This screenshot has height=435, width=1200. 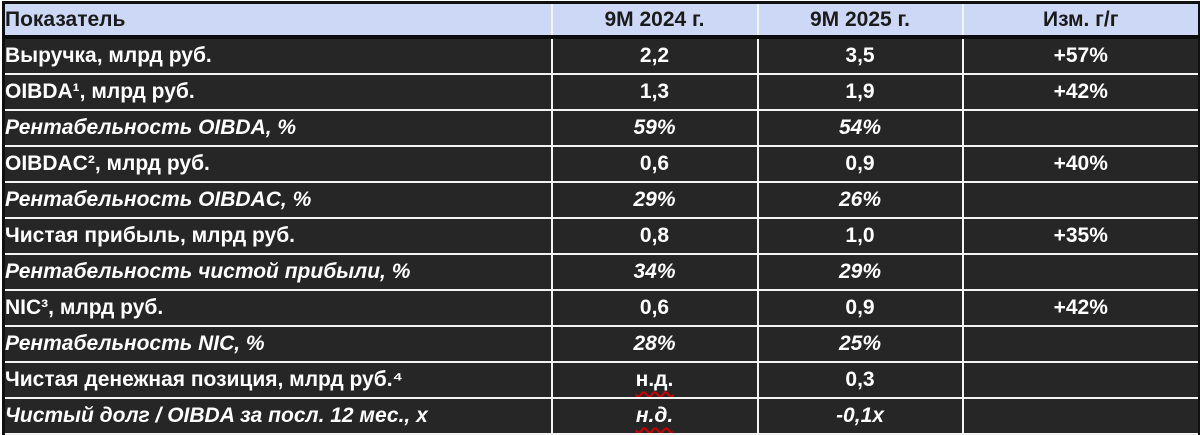 I want to click on table-row-nic: NIC³, млрд руб. 0,6 0,9 +42%, so click(x=601, y=308).